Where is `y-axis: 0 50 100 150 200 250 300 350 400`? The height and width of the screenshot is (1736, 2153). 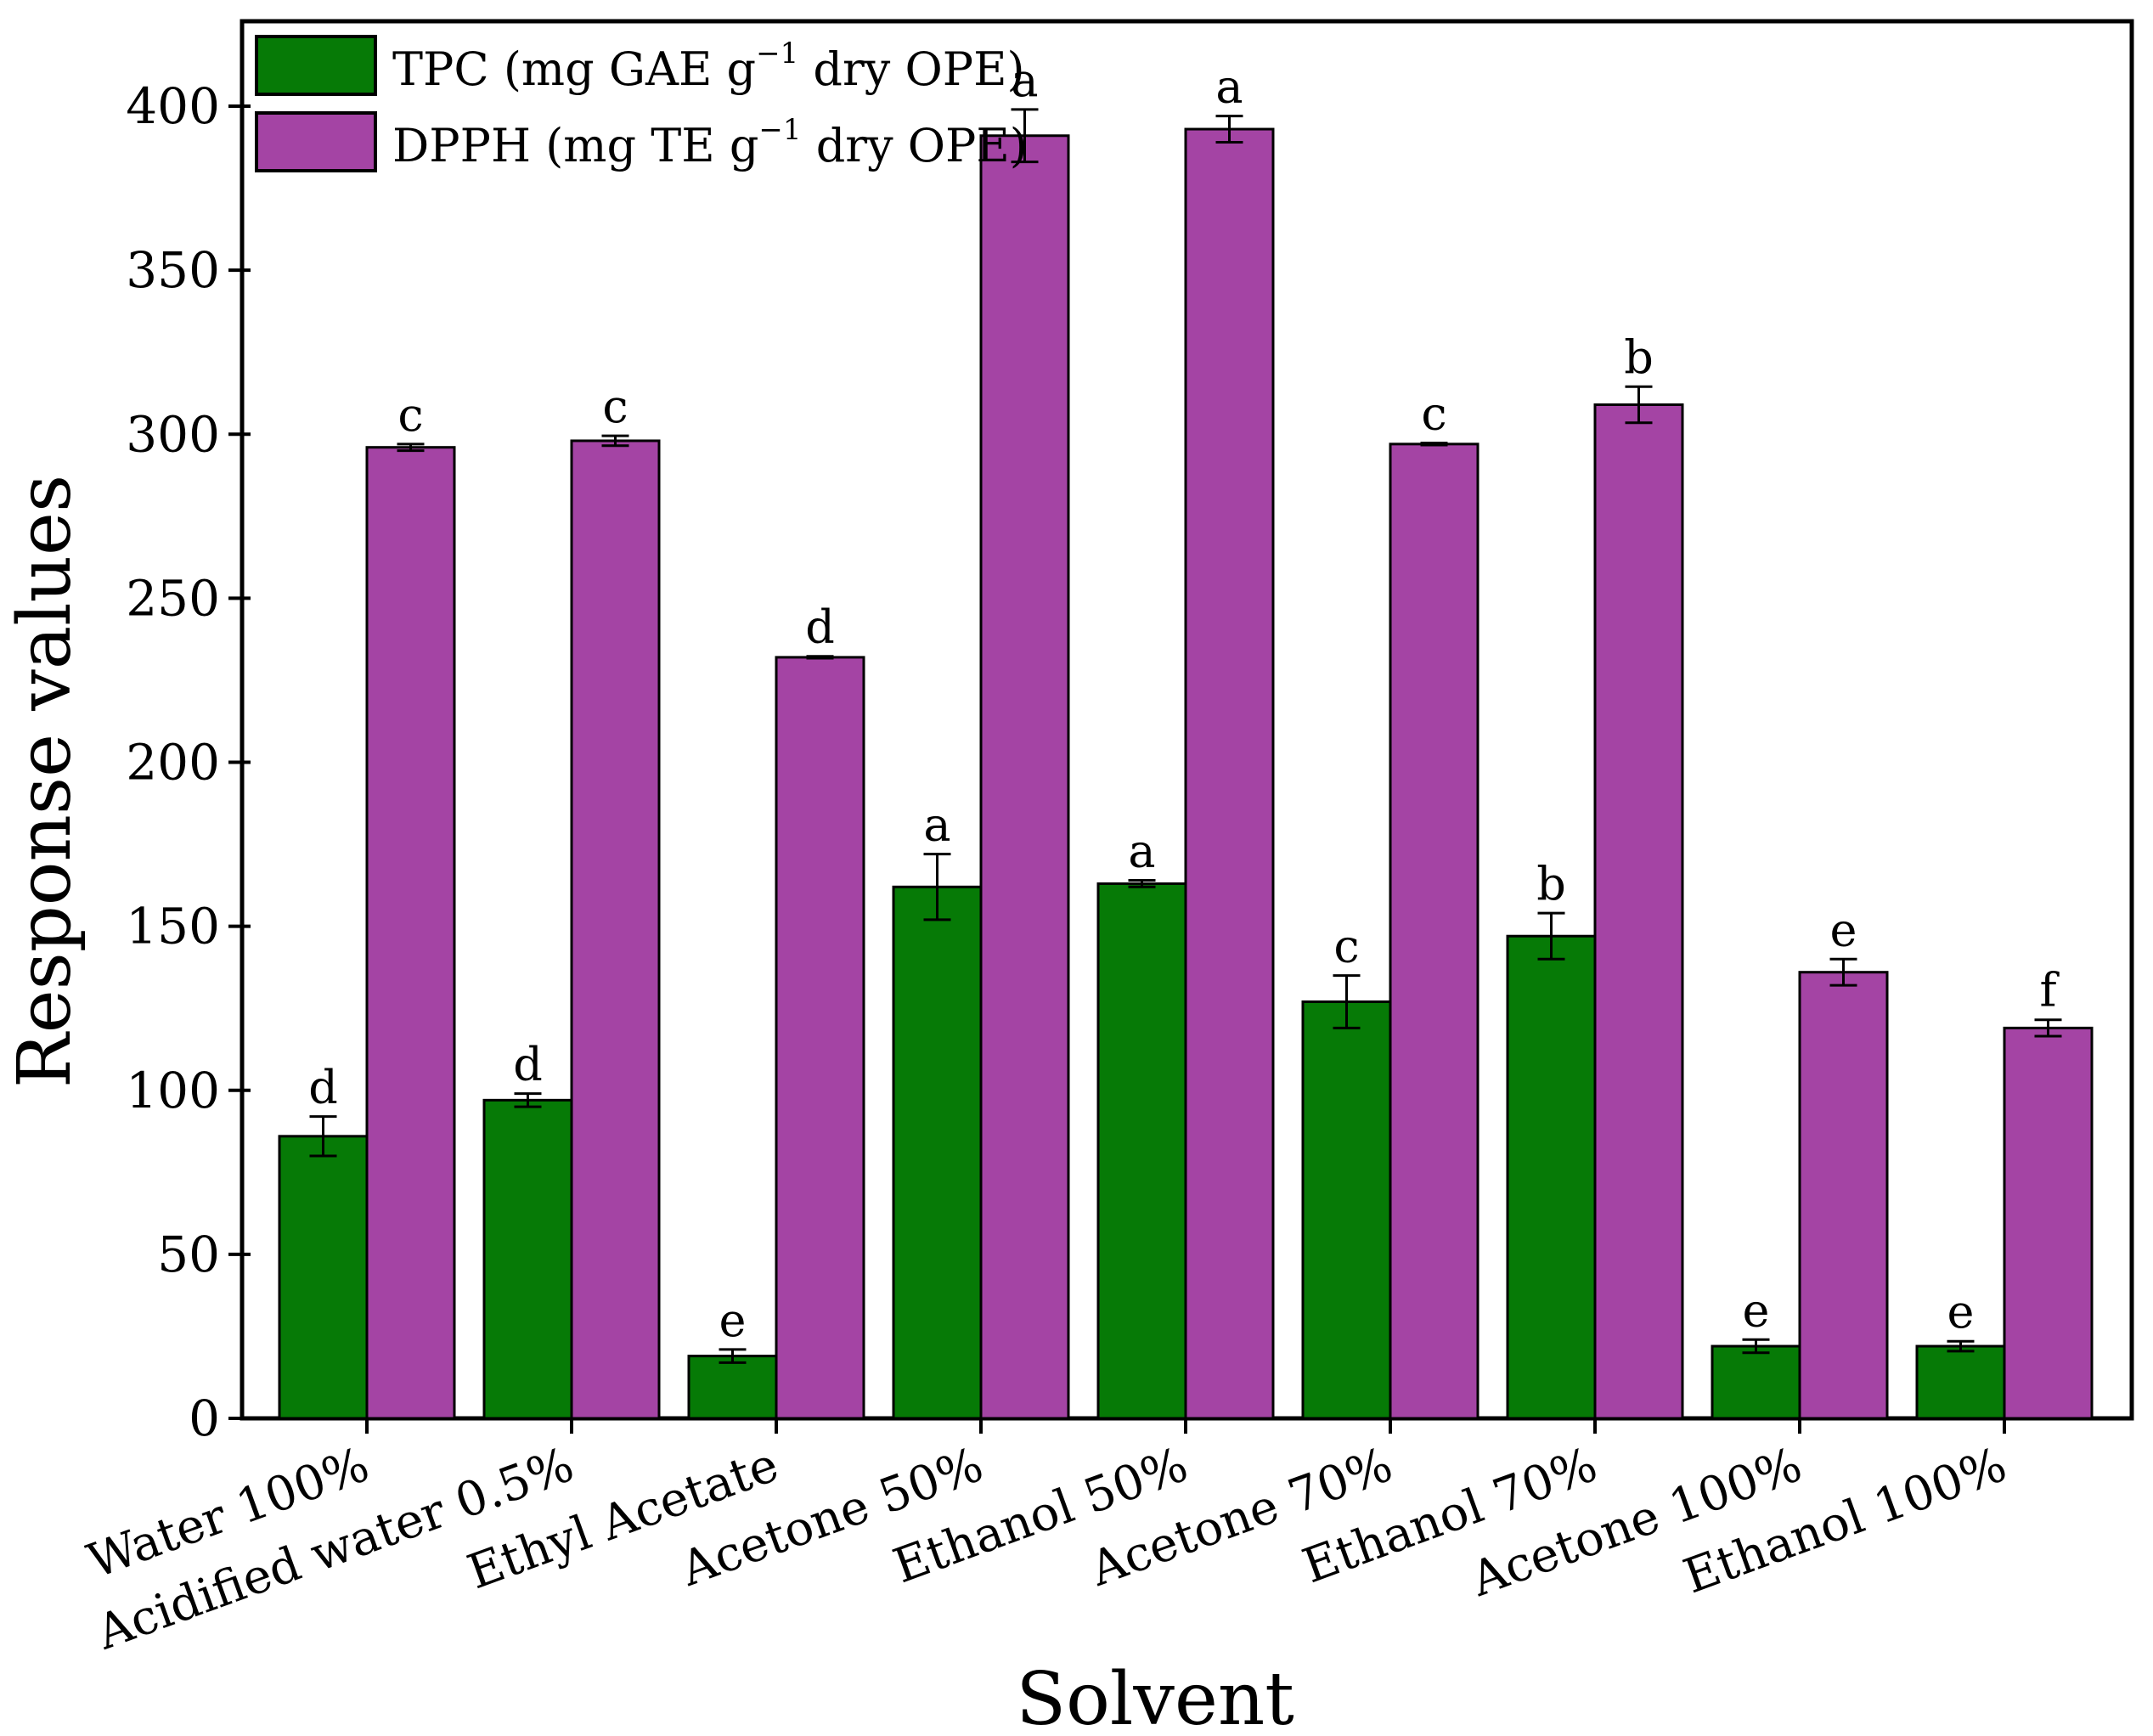
y-axis: 0 50 100 150 200 250 300 350 400 is located at coordinates (188, 762).